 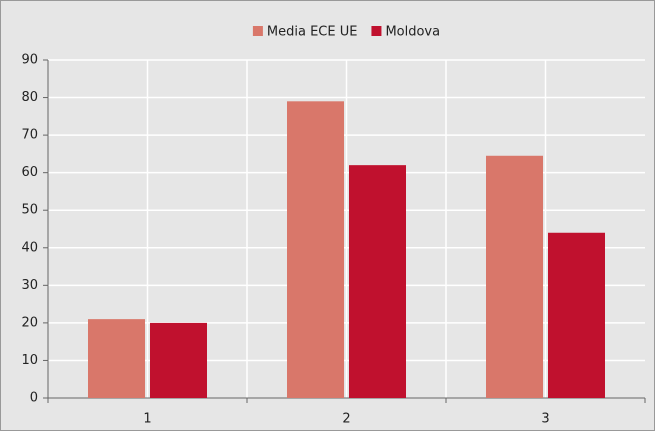 What do you see at coordinates (29, 210) in the screenshot?
I see `y-tick-label: 50` at bounding box center [29, 210].